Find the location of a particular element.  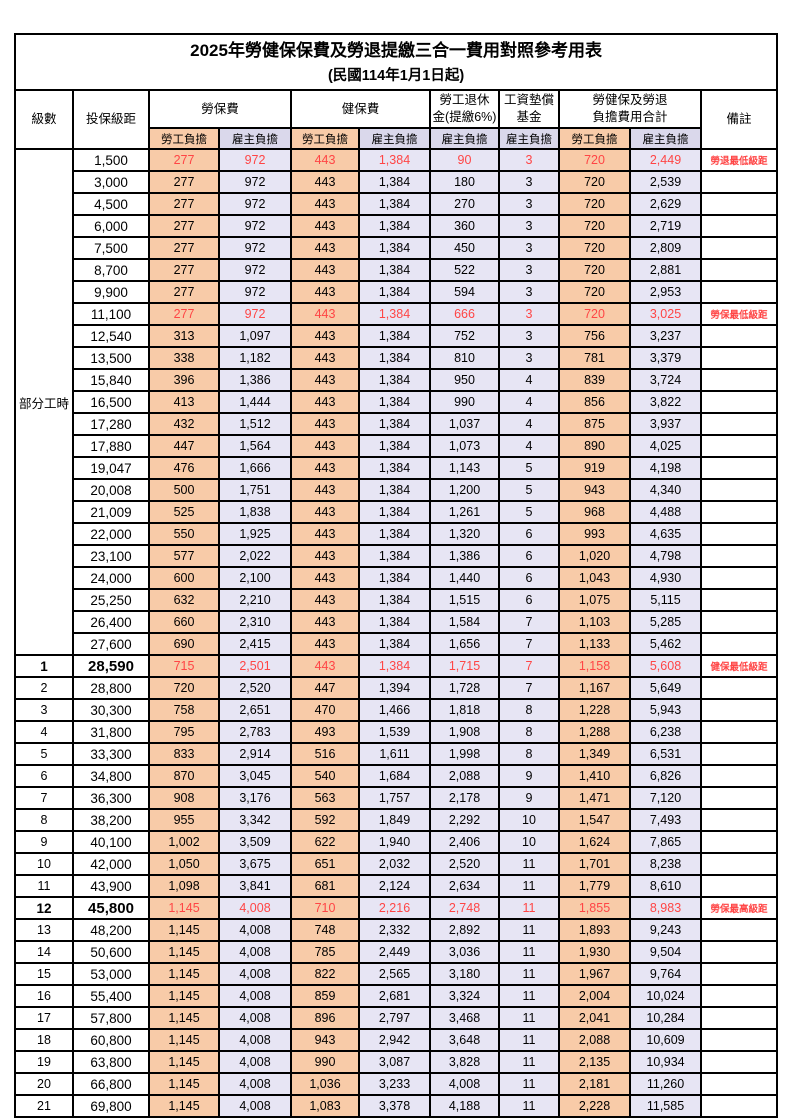

level-cell: 4 is located at coordinates (44, 732).